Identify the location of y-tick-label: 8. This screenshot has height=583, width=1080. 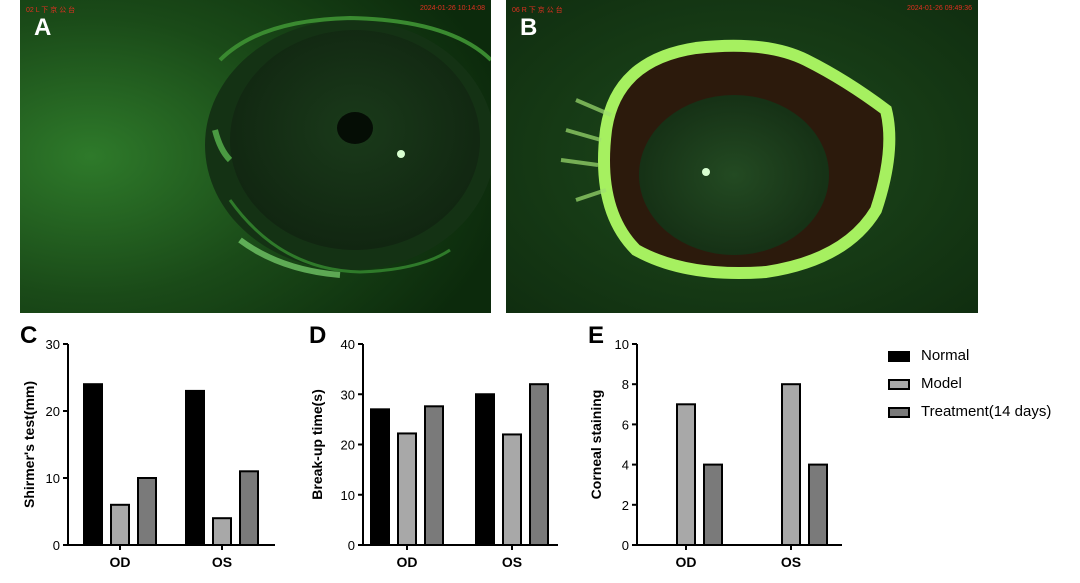
(625, 384).